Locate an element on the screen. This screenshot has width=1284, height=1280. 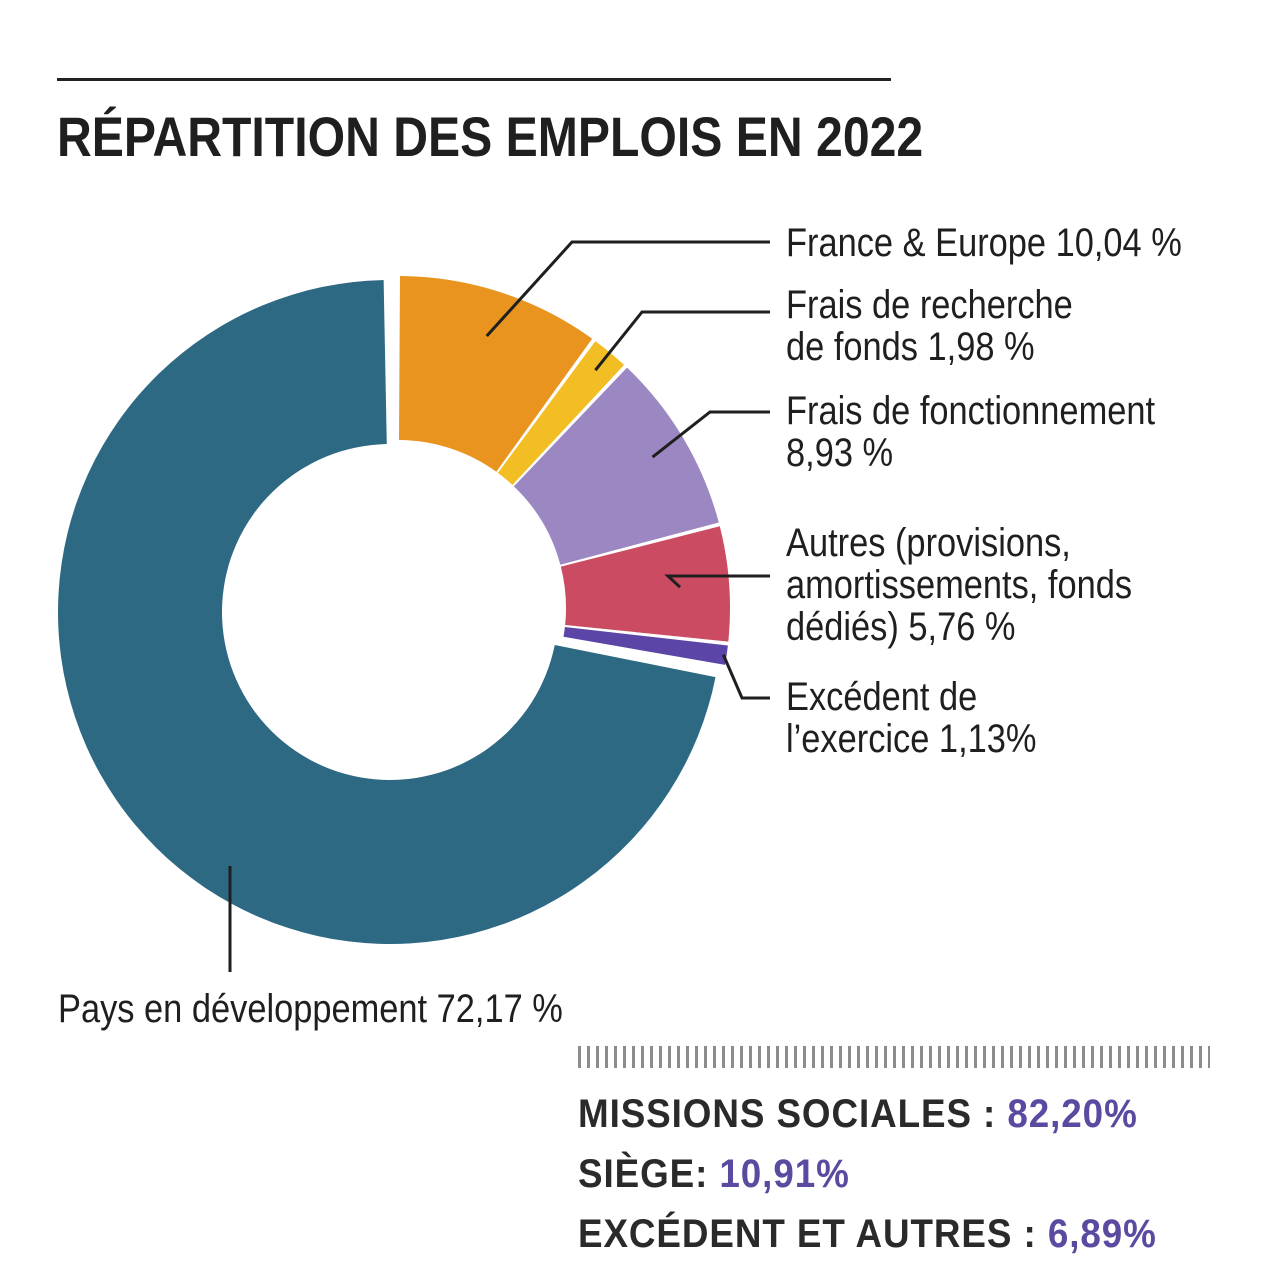
summary-value: 10,91% is located at coordinates (784, 1174).